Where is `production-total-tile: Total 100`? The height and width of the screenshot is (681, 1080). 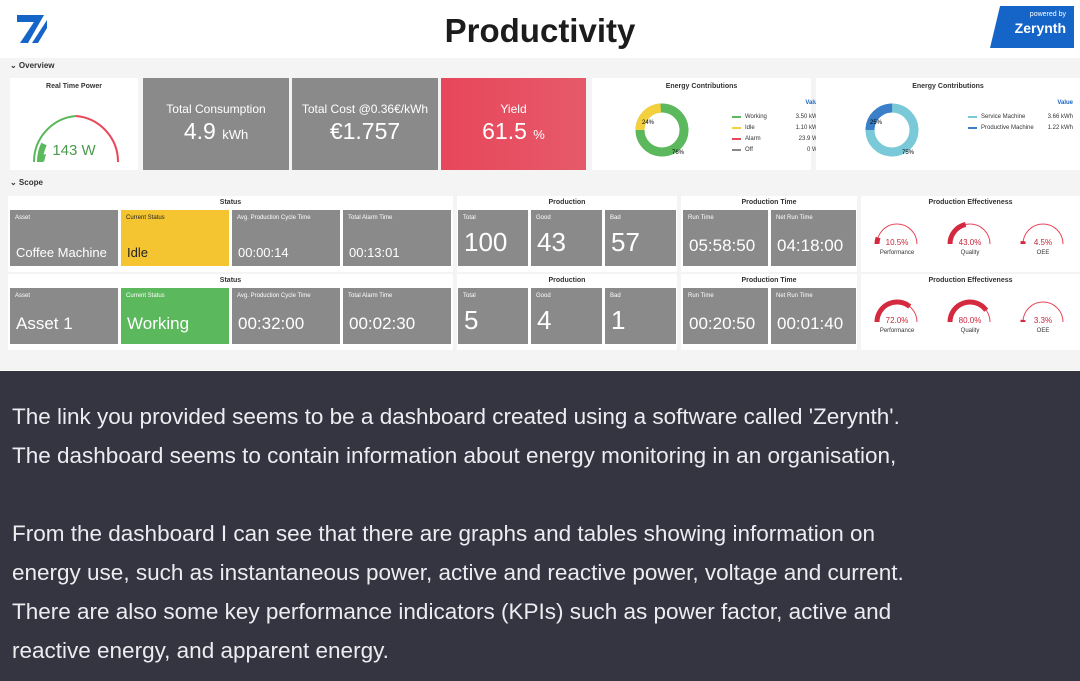 production-total-tile: Total 100 is located at coordinates (493, 238).